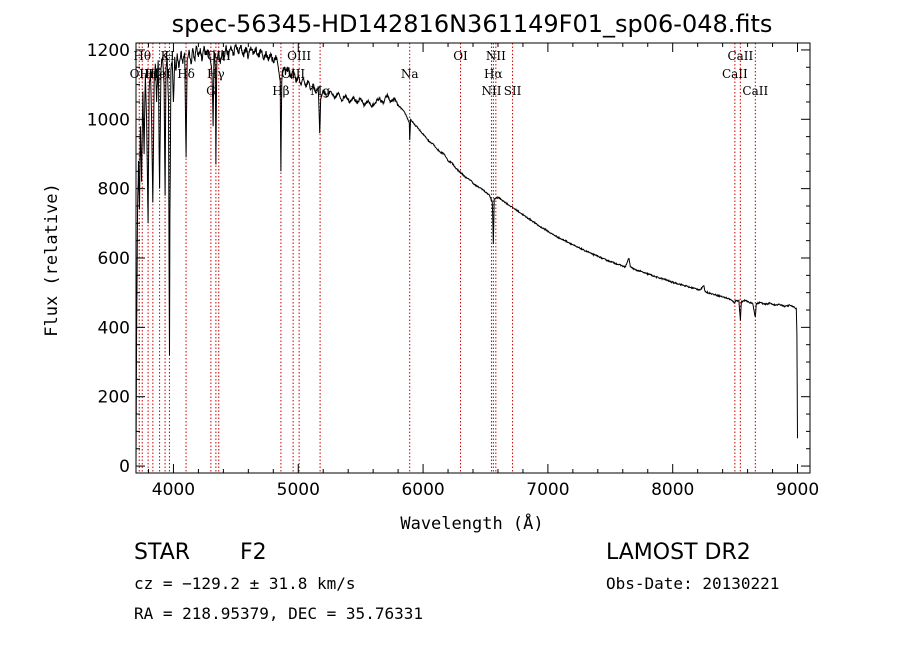  Describe the element at coordinates (114, 259) in the screenshot. I see `y-tick-label: 600` at that location.